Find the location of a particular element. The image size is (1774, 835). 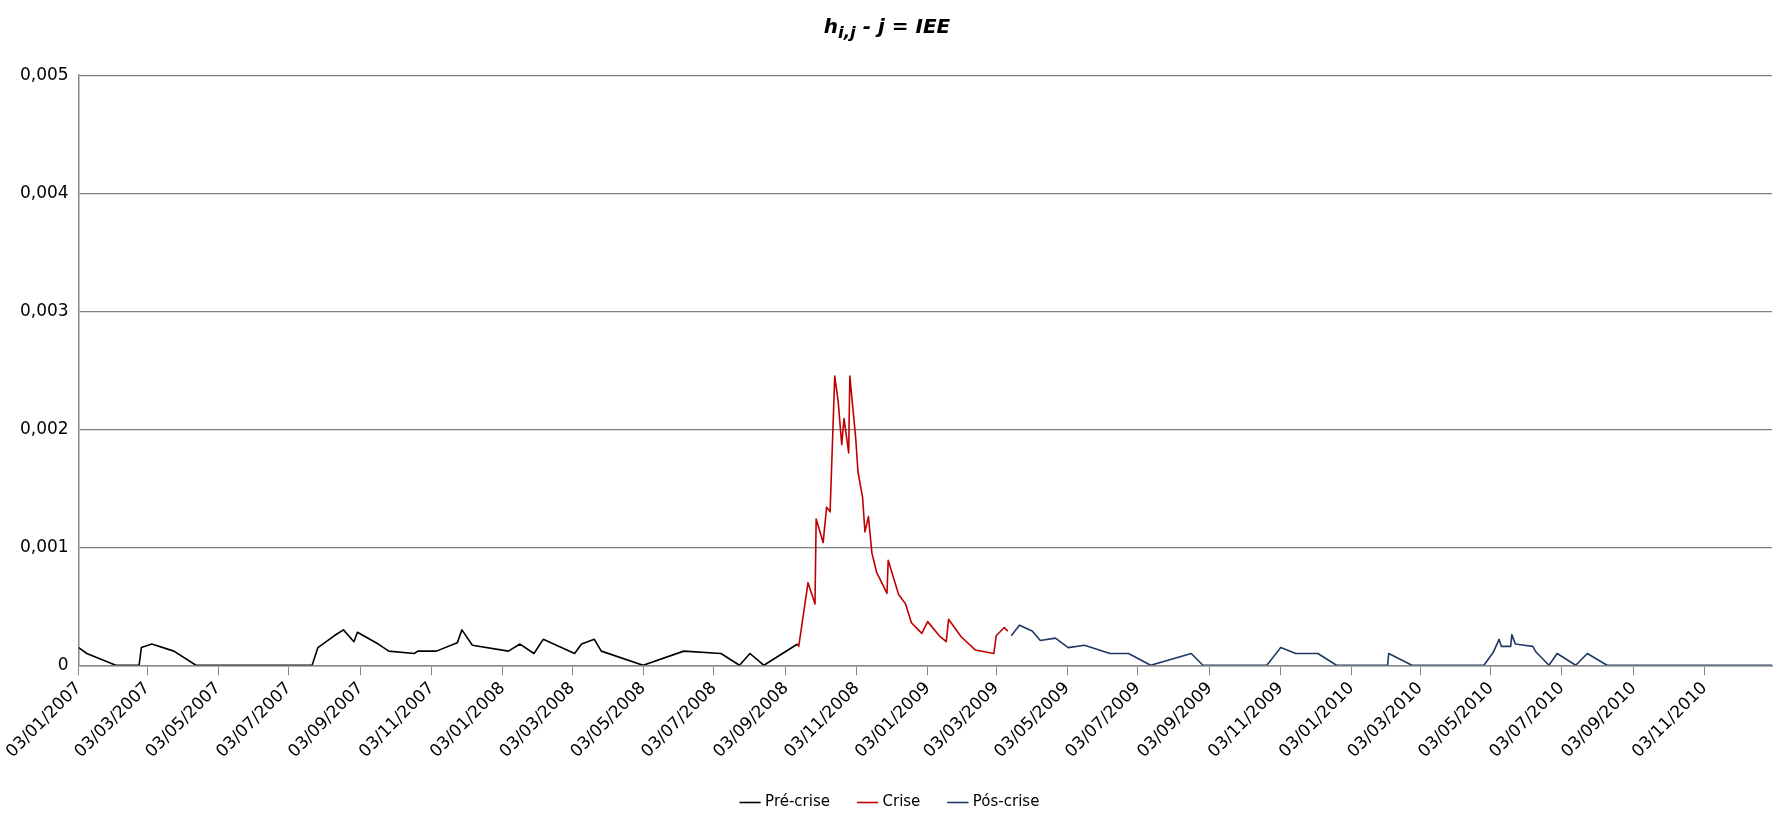

y-tick-label: 0,004 is located at coordinates (44, 191).